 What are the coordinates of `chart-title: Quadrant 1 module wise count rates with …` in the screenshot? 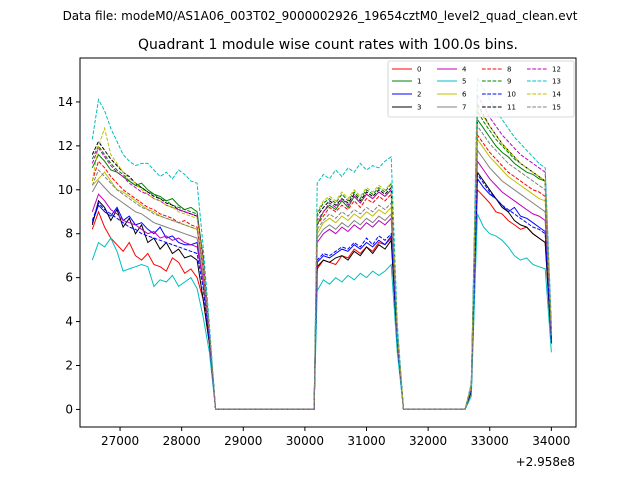 It's located at (328, 45).